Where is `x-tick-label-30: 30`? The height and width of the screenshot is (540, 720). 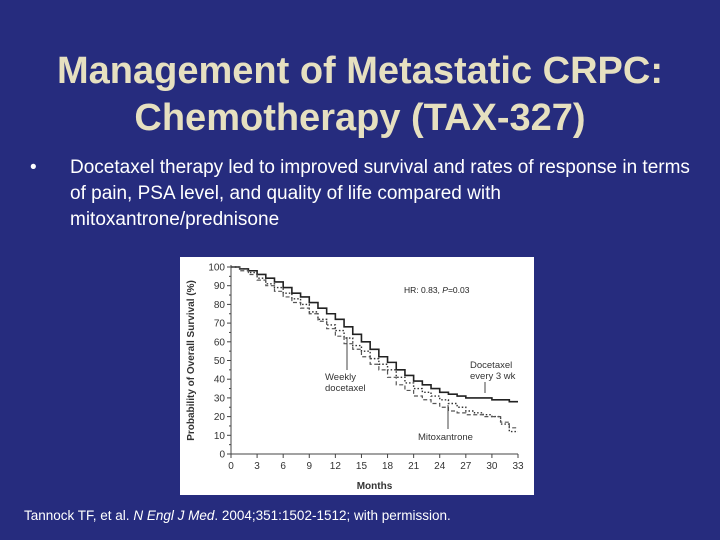
x-tick-label-30: 30 is located at coordinates (492, 466).